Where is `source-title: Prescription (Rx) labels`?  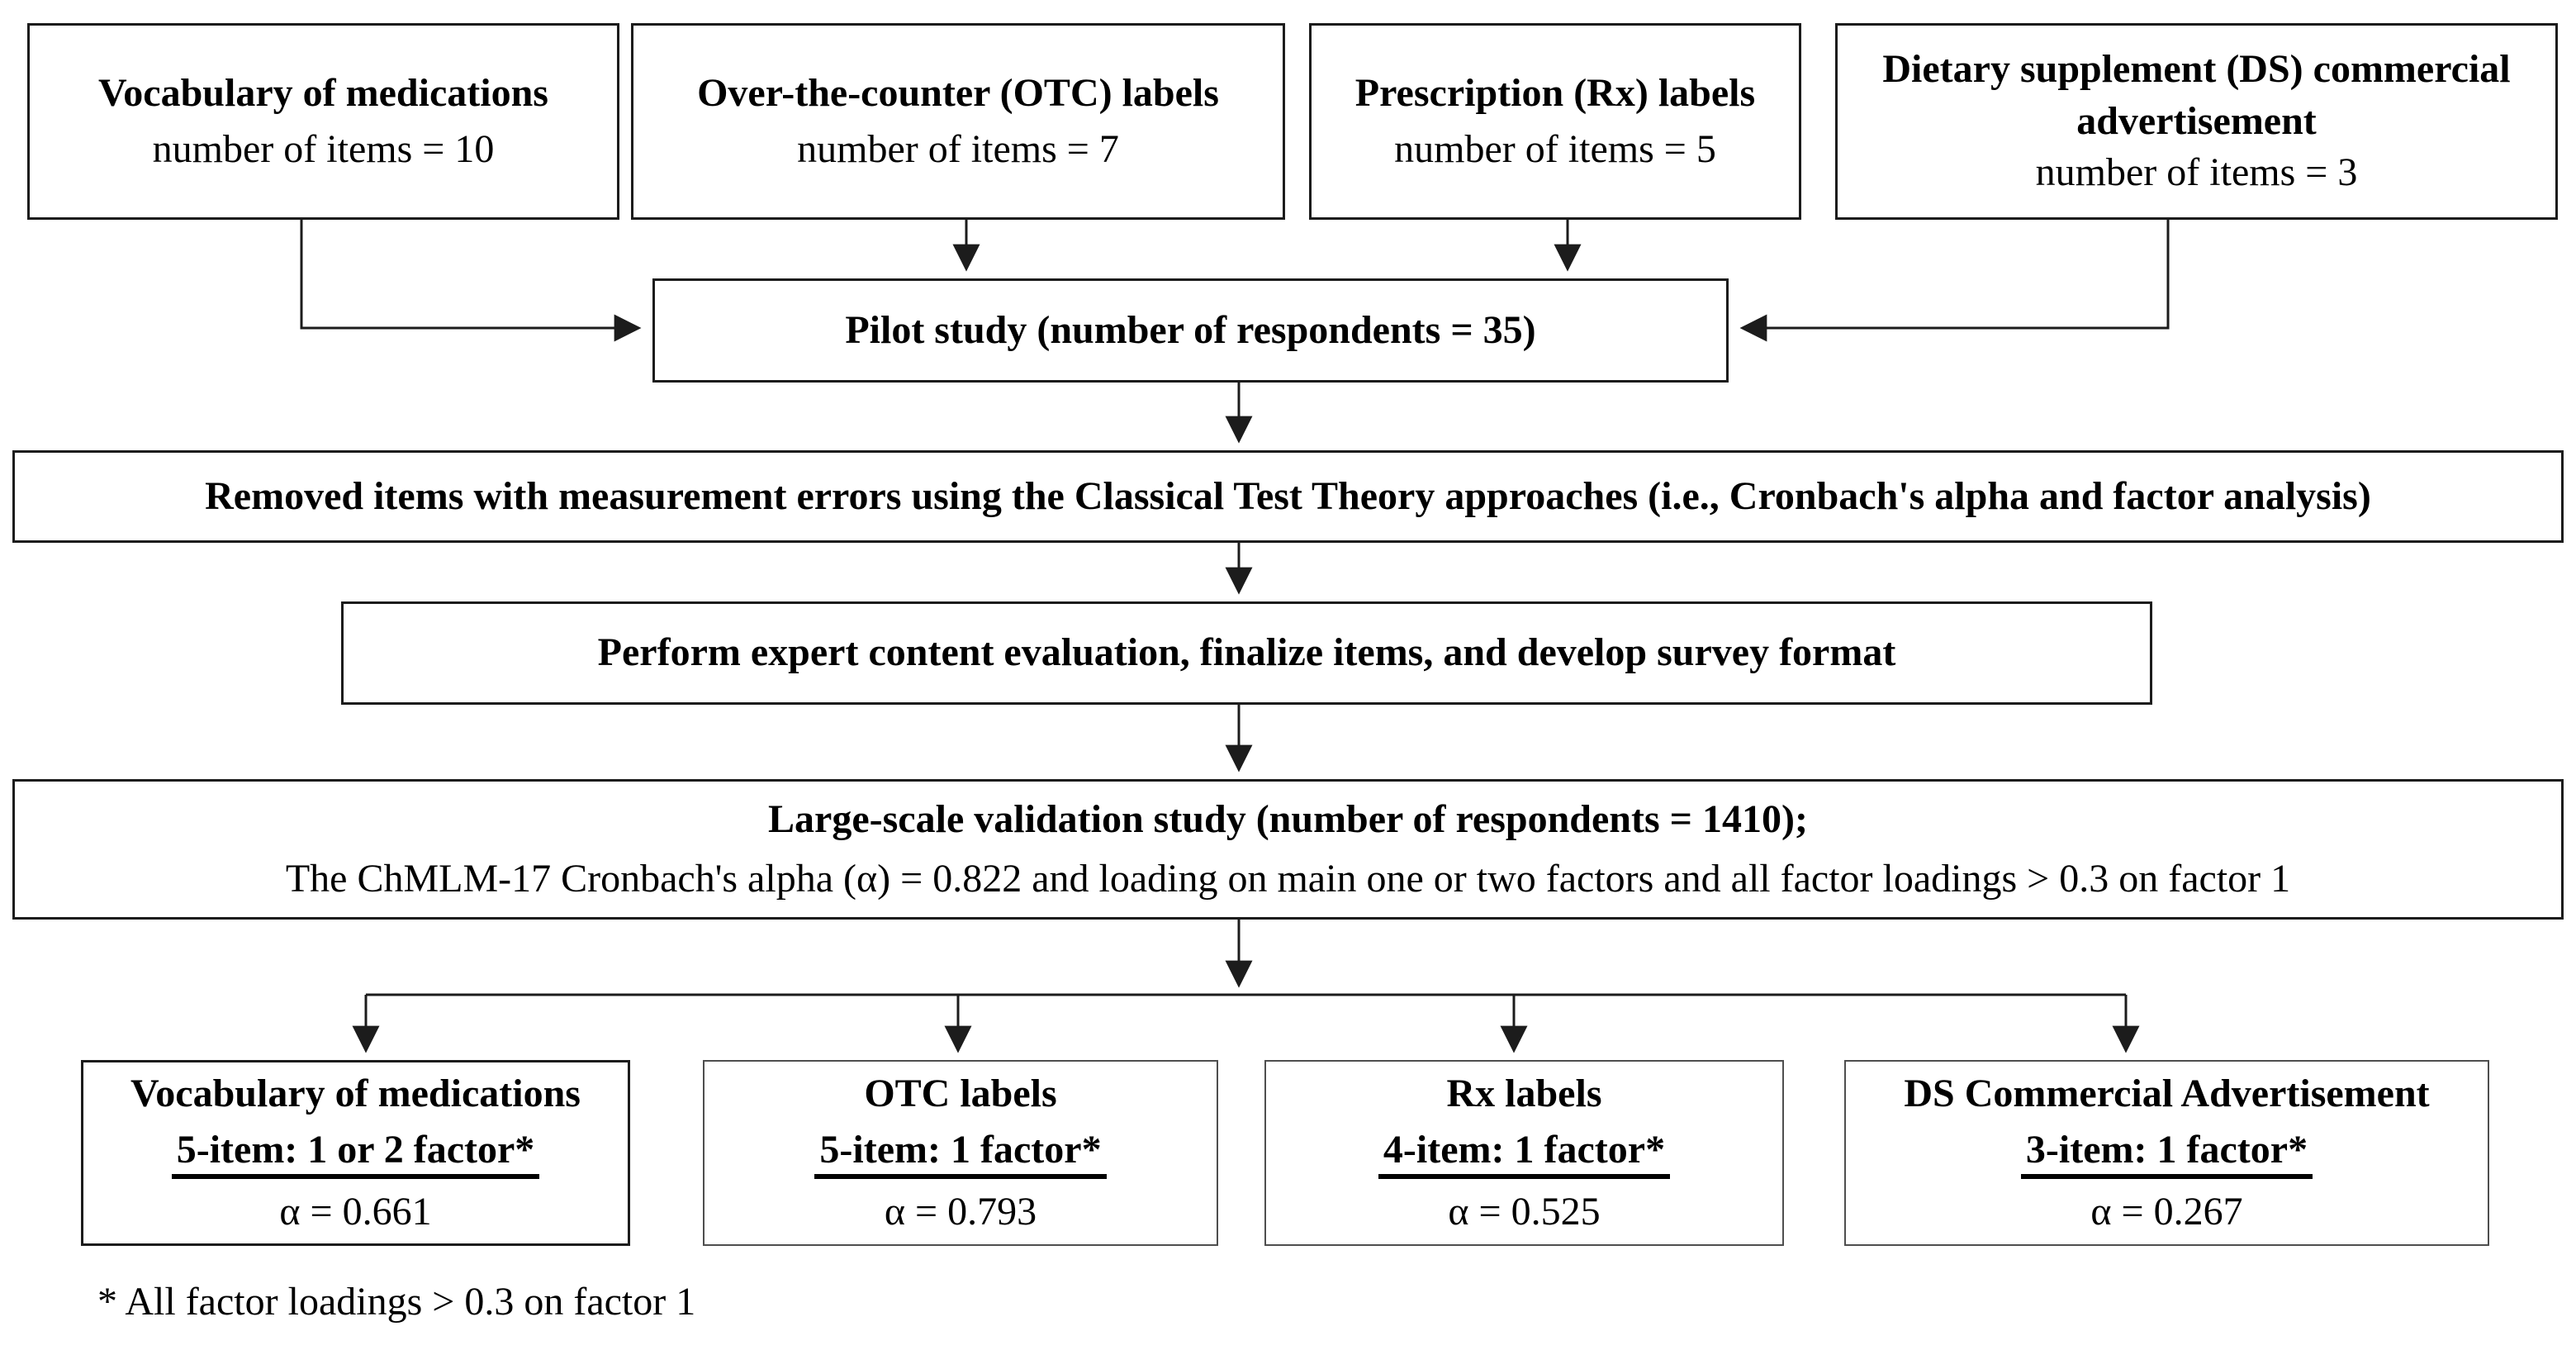 source-title: Prescription (Rx) labels is located at coordinates (1555, 92).